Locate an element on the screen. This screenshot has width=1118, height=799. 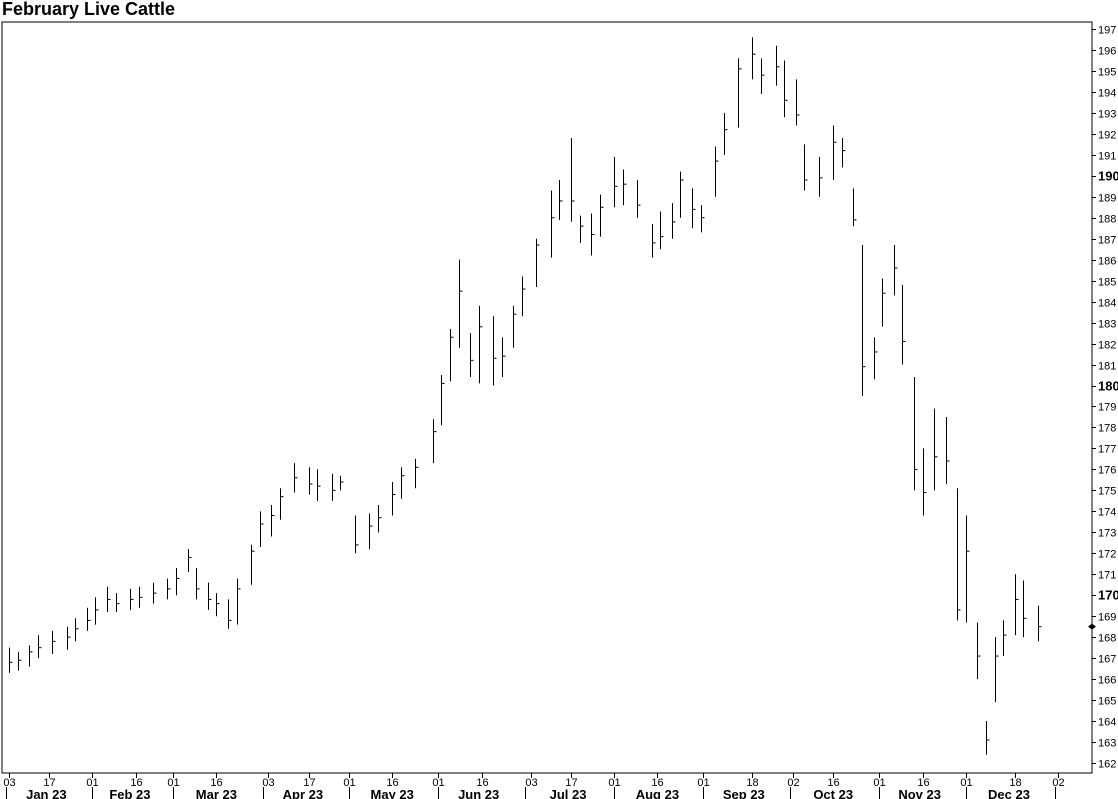
y-tick-label: 185 is located at coordinates (1107, 283).